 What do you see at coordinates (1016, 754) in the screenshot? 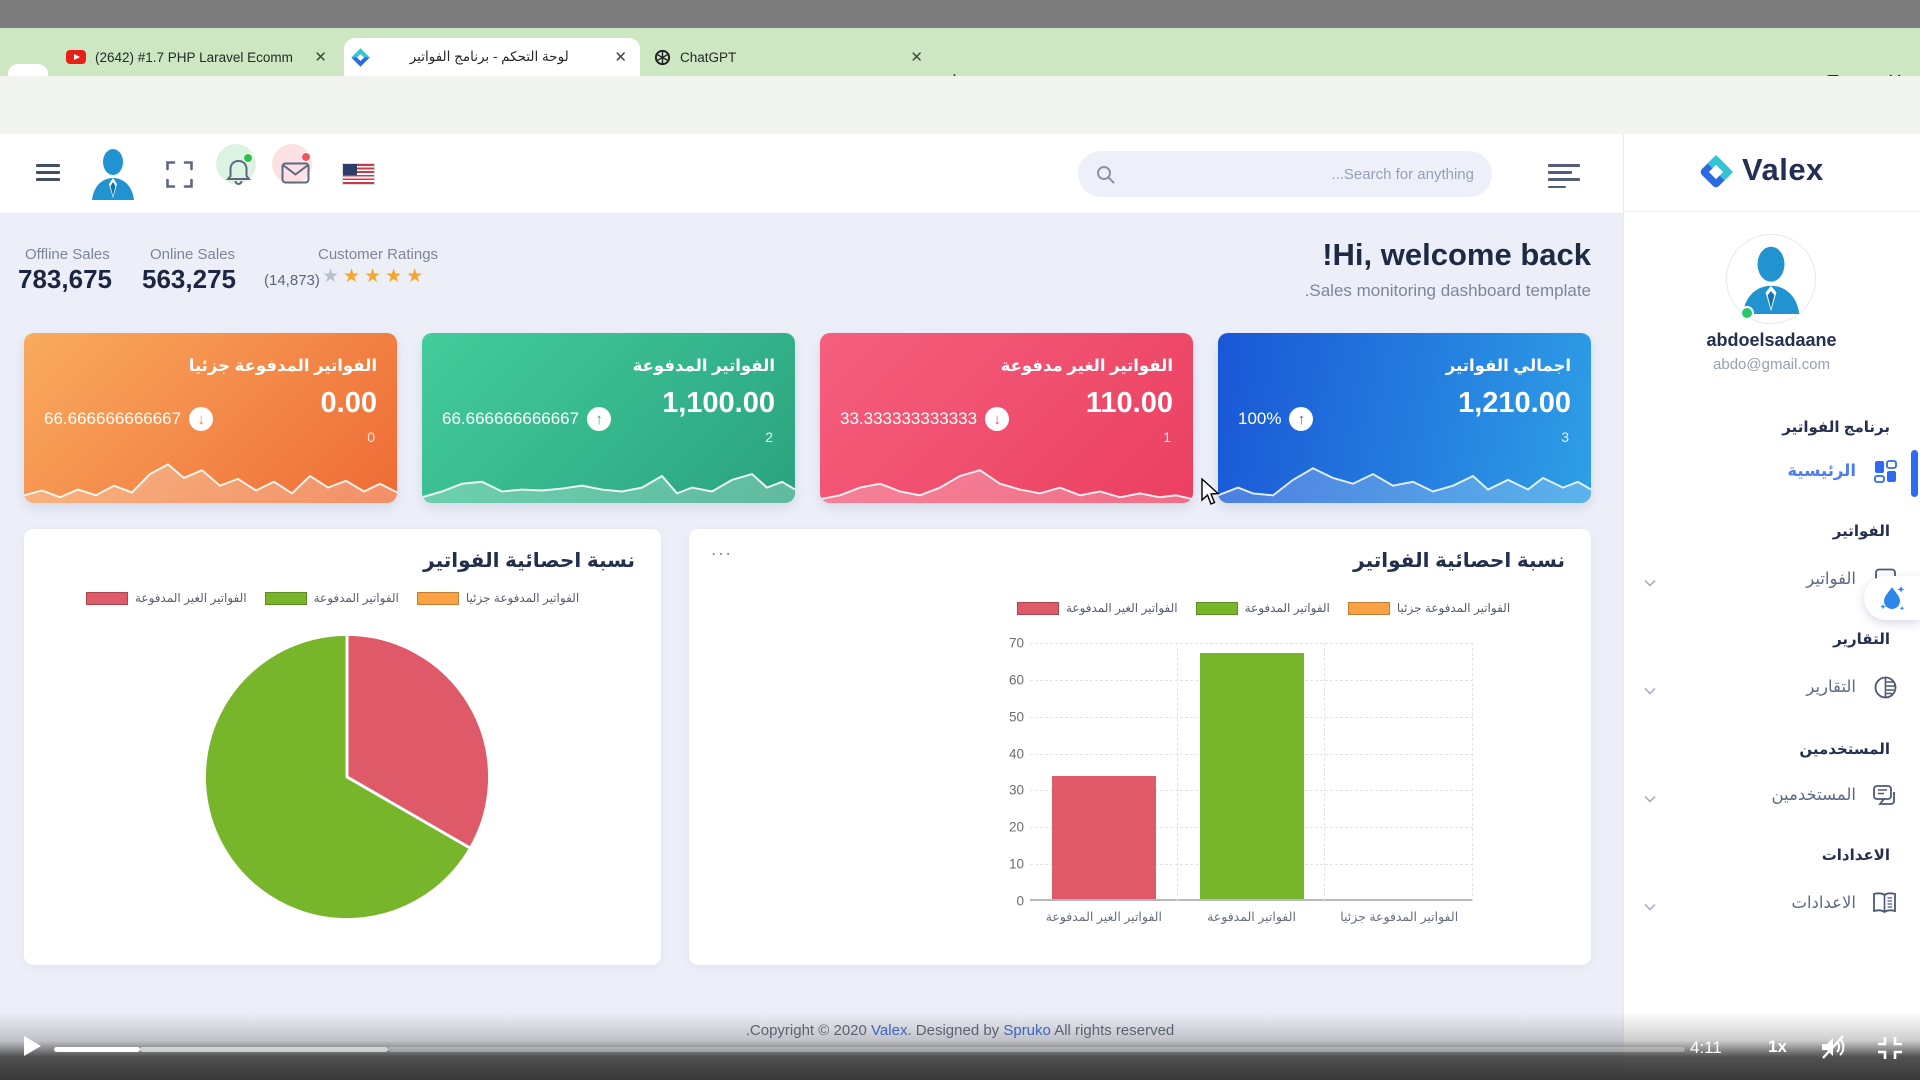
I see `y-tick-label: 40` at bounding box center [1016, 754].